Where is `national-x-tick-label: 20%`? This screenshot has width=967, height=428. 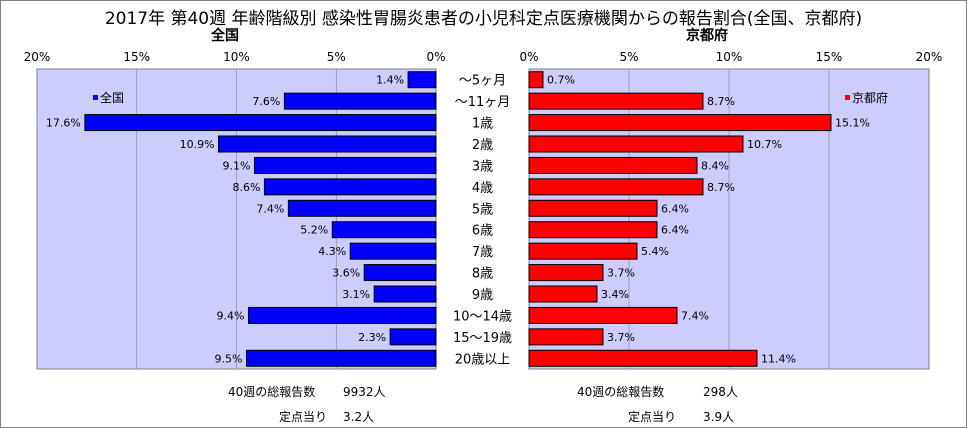 national-x-tick-label: 20% is located at coordinates (37, 57).